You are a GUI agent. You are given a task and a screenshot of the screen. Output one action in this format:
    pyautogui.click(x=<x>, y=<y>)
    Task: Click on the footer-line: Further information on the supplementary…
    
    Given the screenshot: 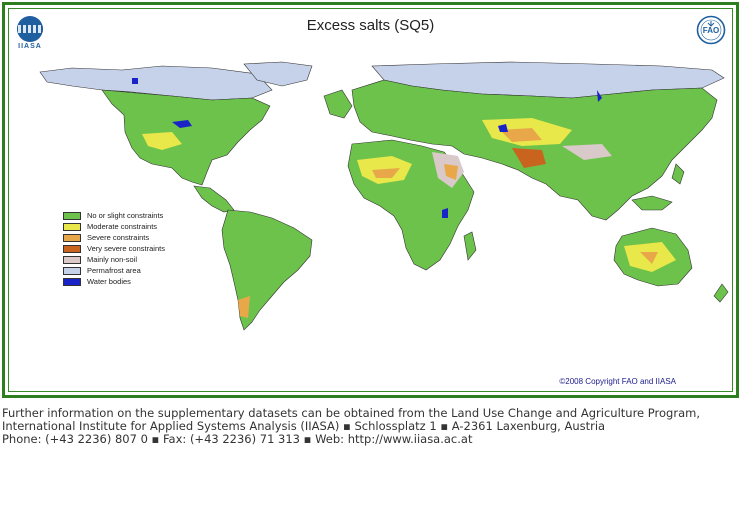 What is the action you would take?
    pyautogui.click(x=351, y=413)
    